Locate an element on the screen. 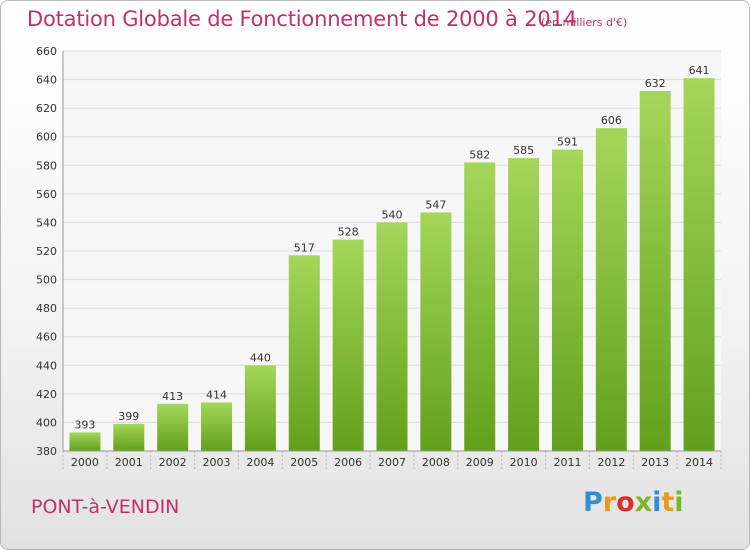 The height and width of the screenshot is (550, 750). logo-letter: o is located at coordinates (625, 502).